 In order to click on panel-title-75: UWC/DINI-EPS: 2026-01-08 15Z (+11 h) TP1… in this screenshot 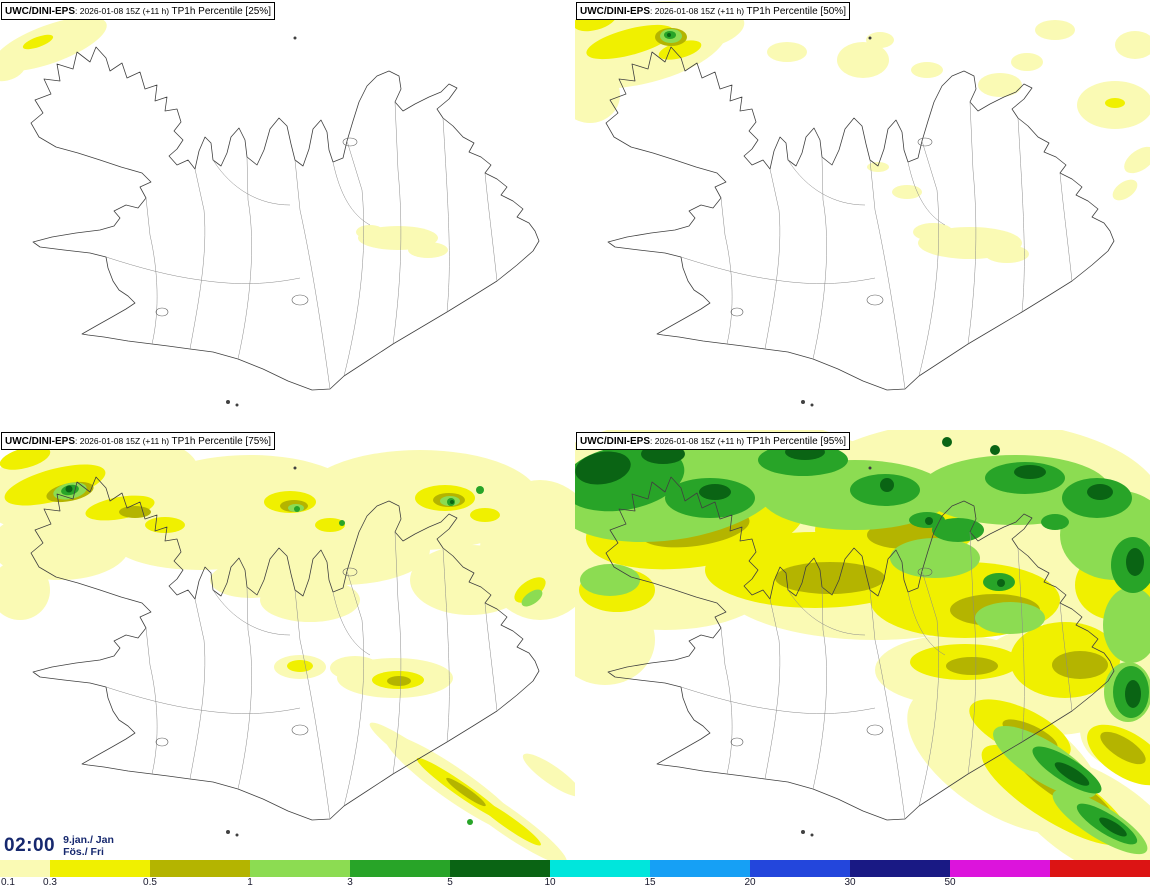, I will do `click(138, 441)`.